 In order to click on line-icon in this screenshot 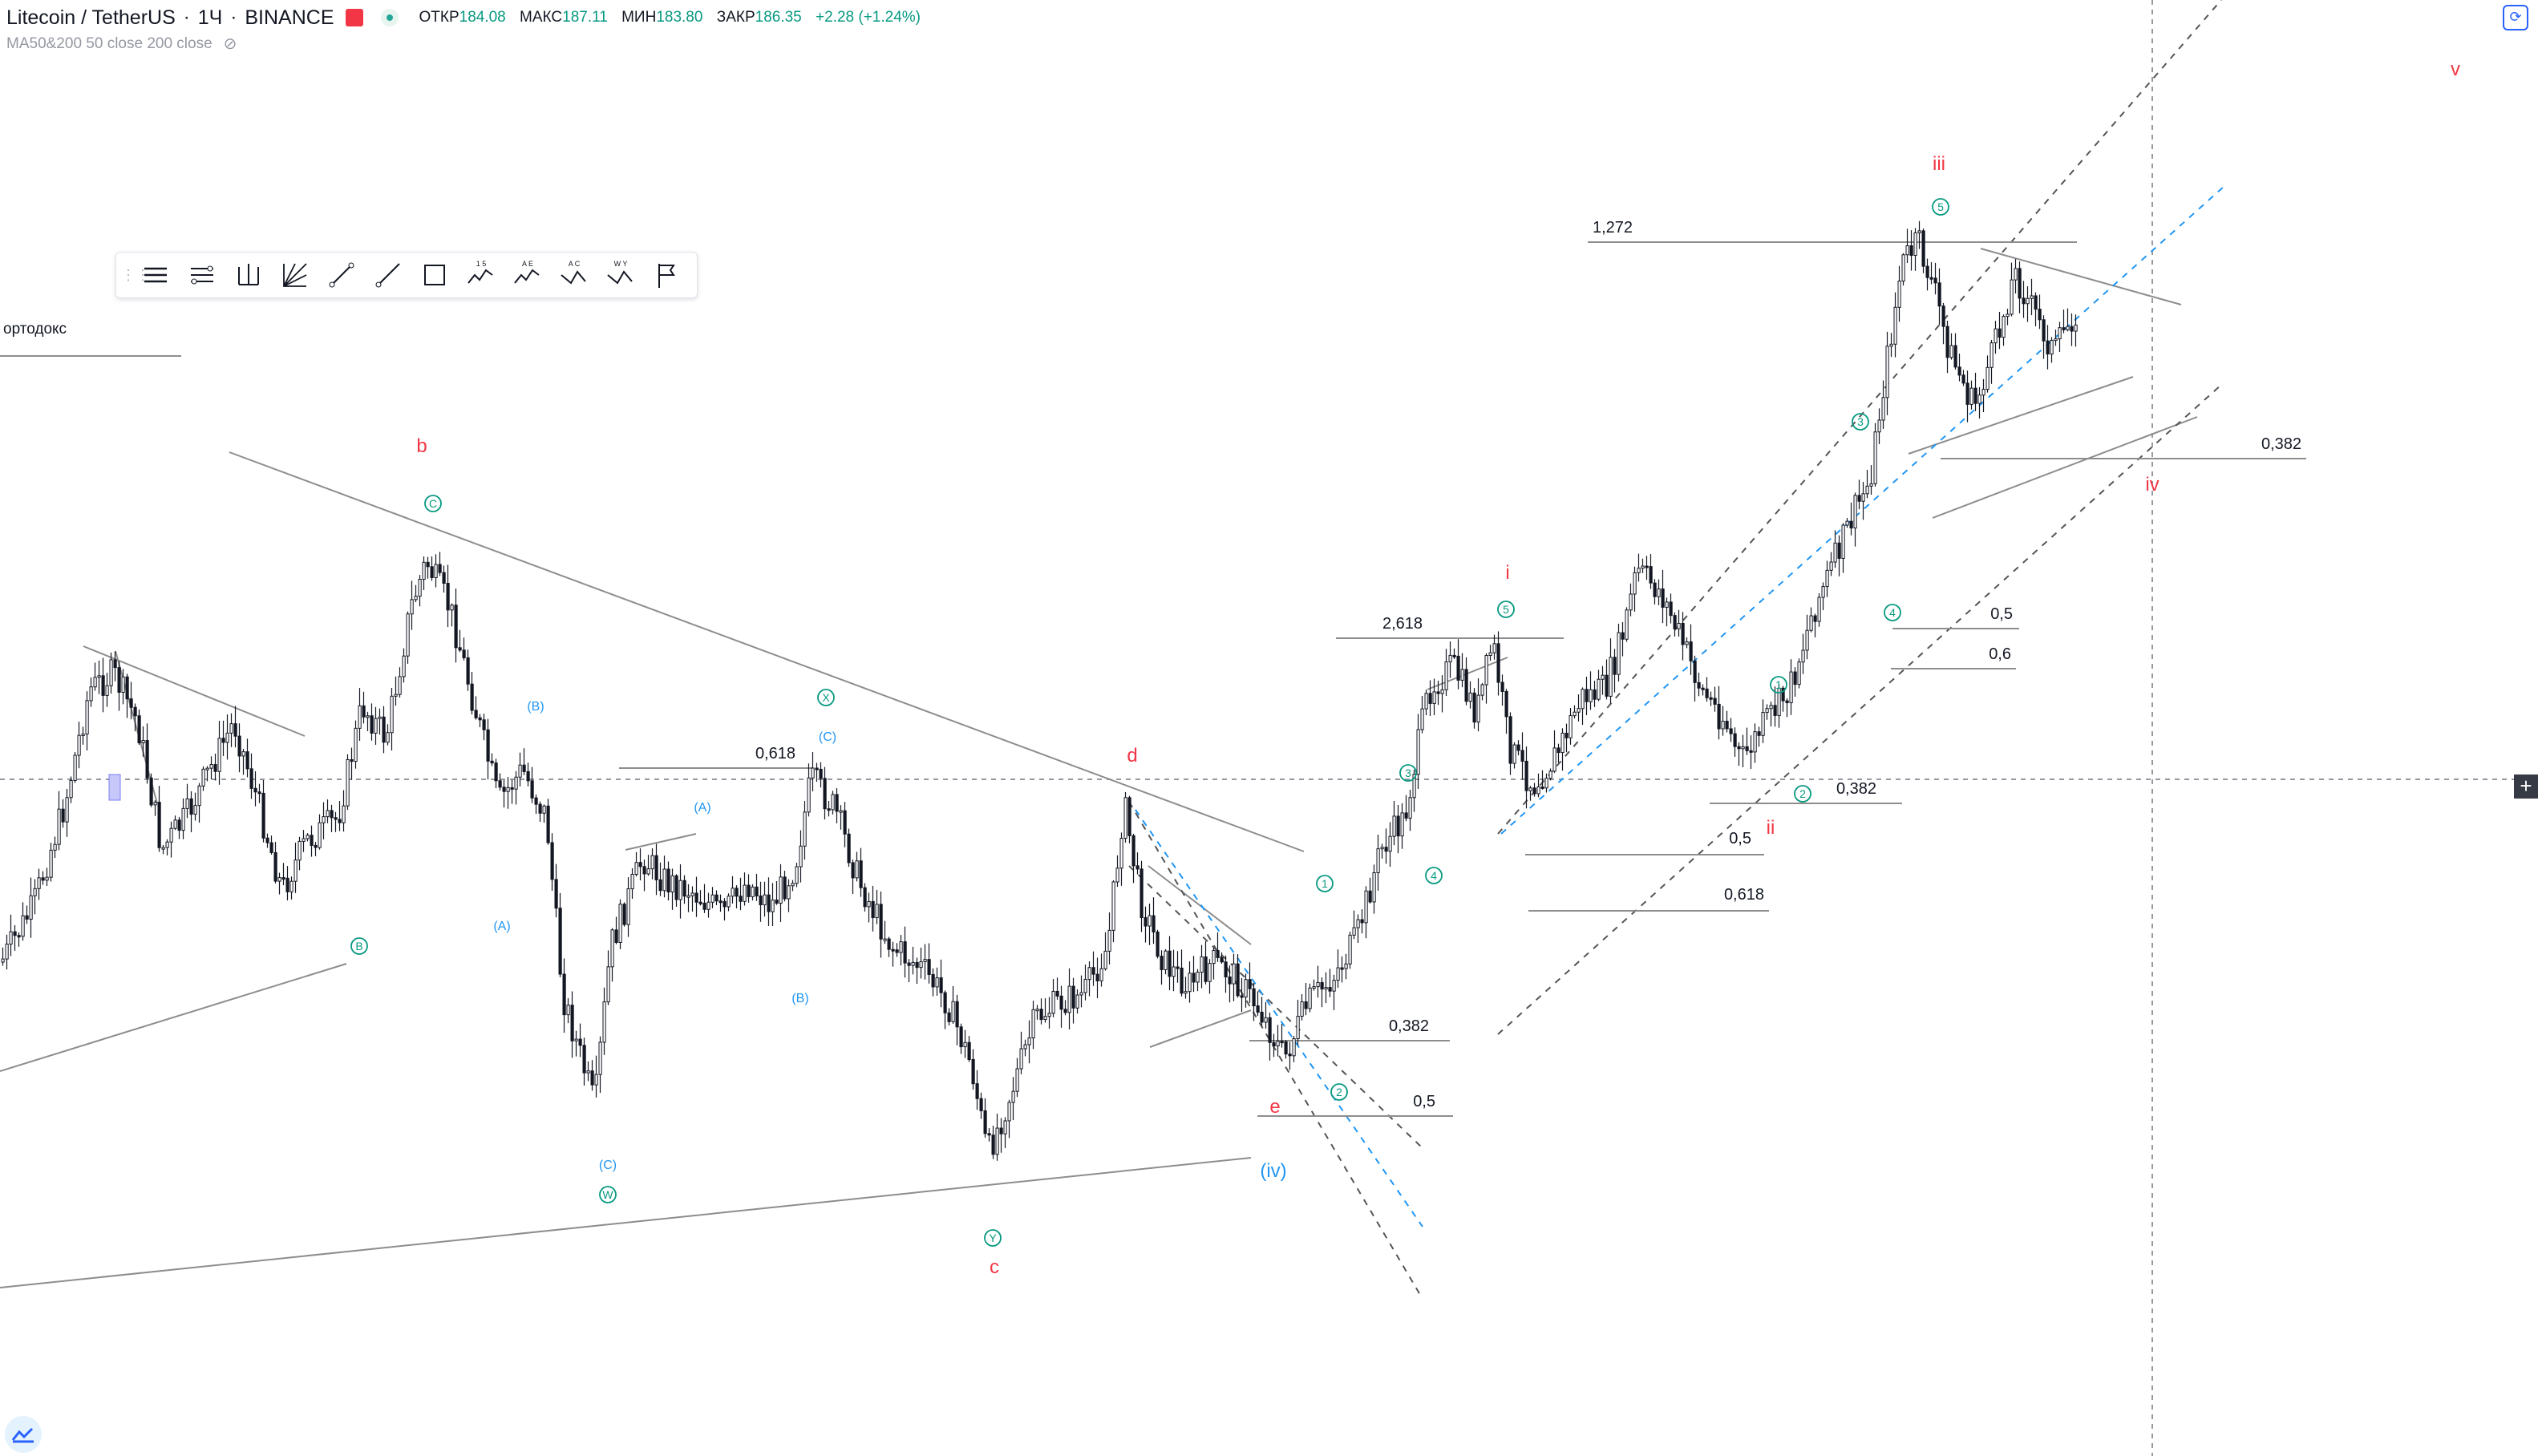, I will do `click(342, 275)`.